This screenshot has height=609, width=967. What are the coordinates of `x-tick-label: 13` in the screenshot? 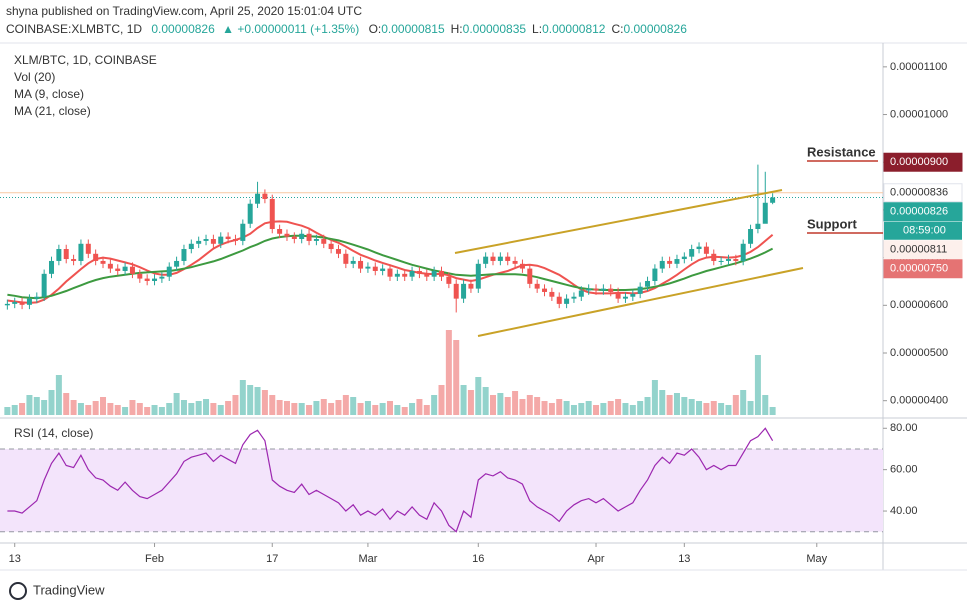 It's located at (15, 559).